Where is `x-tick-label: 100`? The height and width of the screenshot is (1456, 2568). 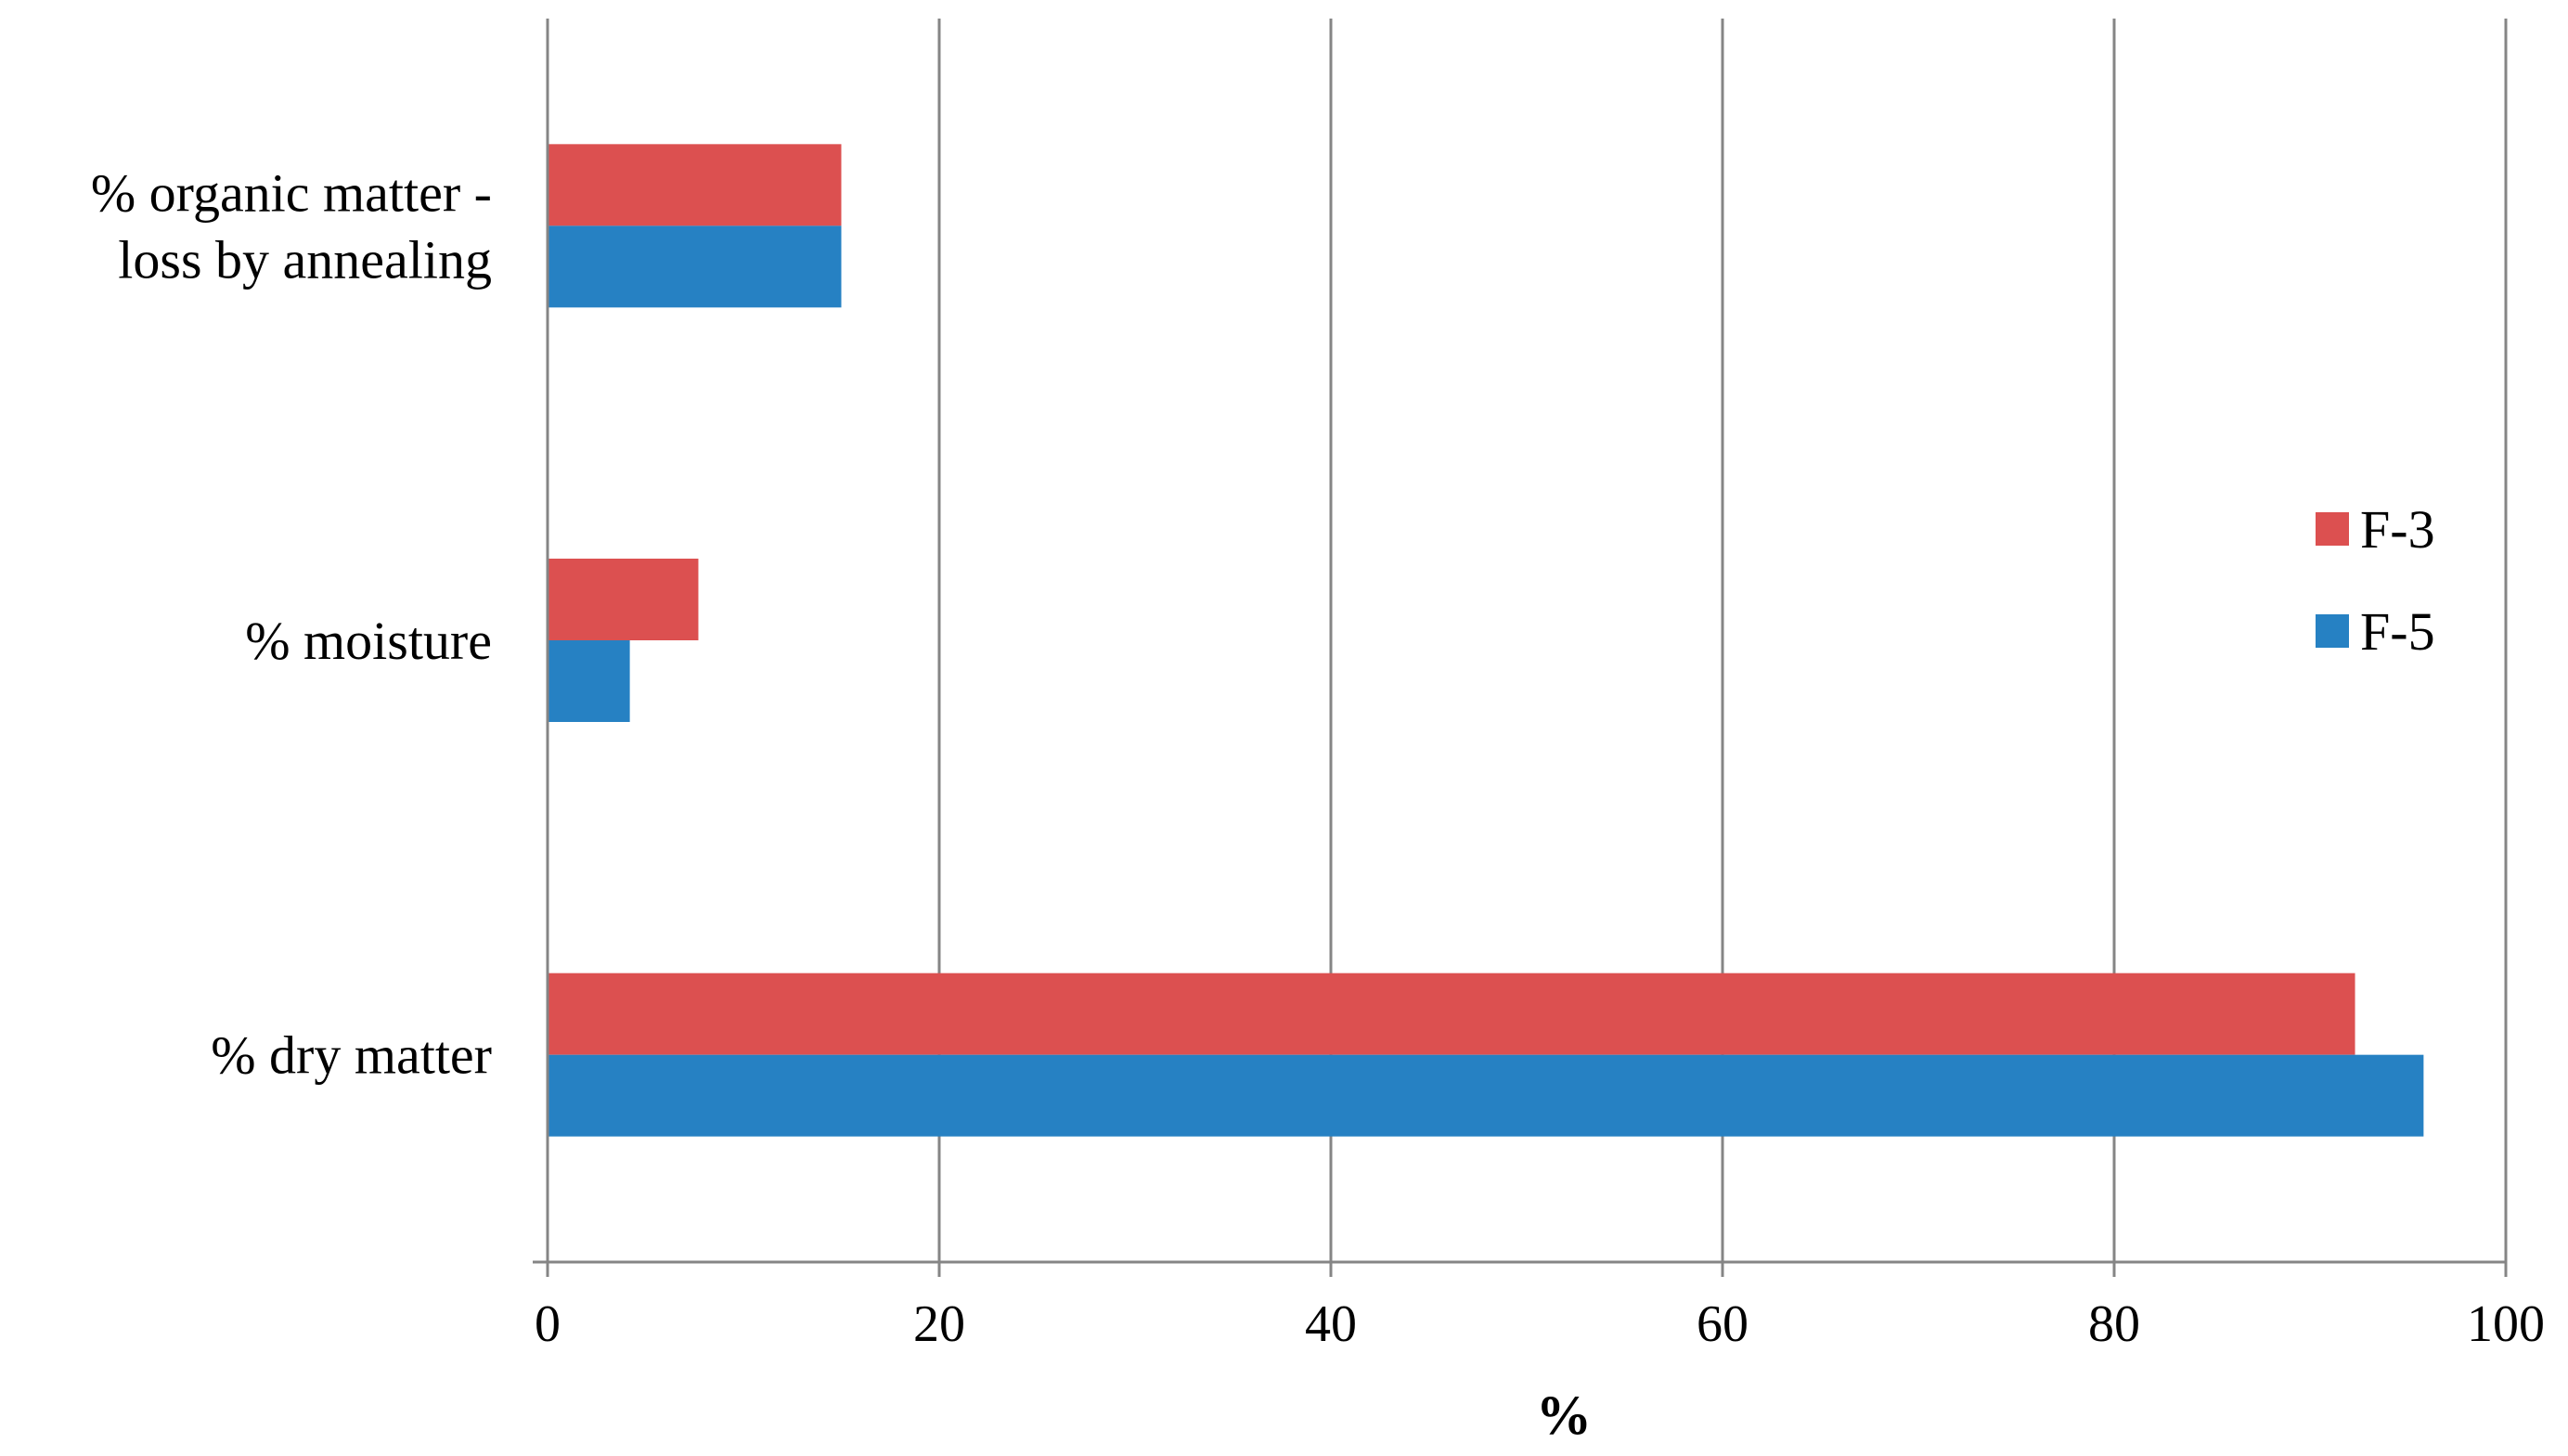
x-tick-label: 100 is located at coordinates (2506, 1324).